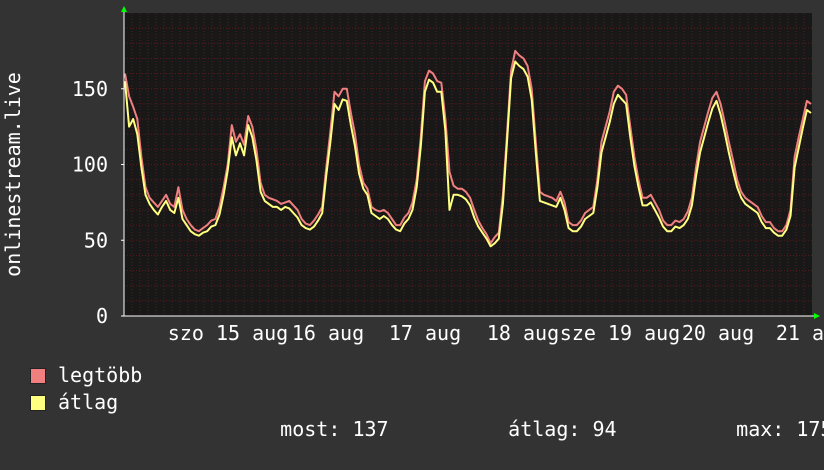  I want to click on legend-label-max: legtöbb, so click(100, 375).